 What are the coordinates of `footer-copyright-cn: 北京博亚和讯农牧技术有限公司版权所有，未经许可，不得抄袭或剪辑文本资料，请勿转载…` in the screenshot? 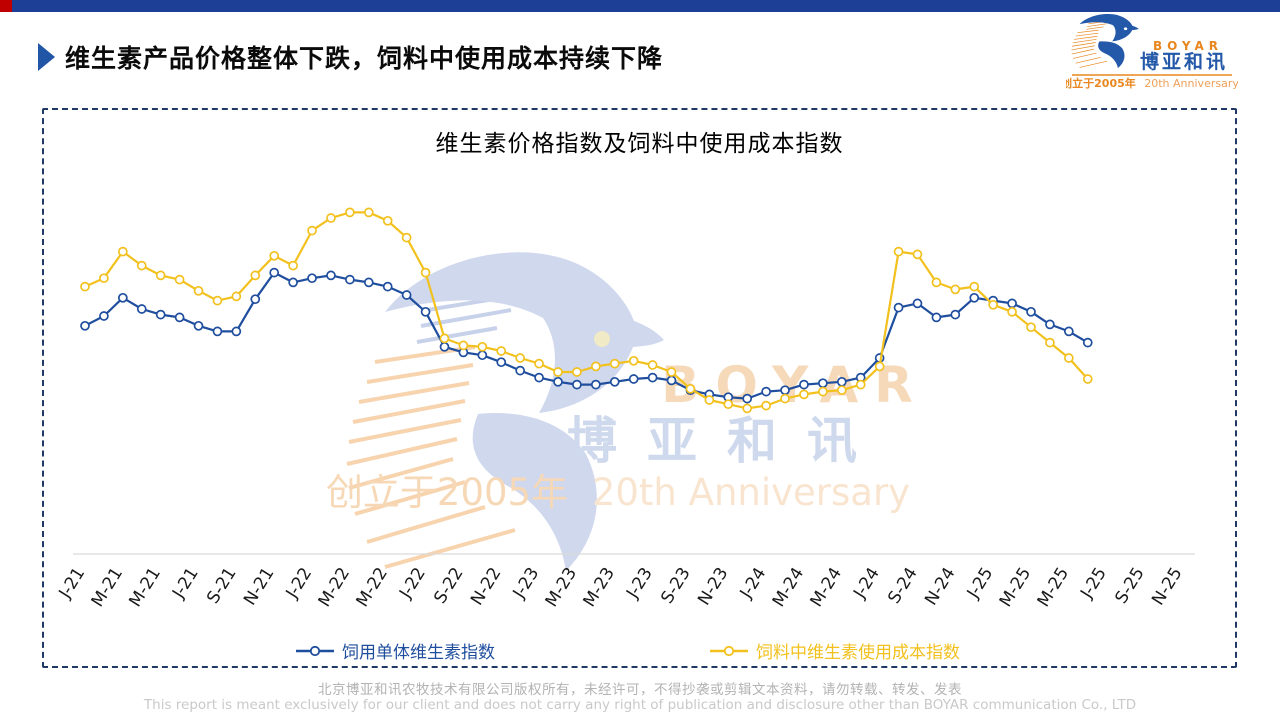 It's located at (640, 690).